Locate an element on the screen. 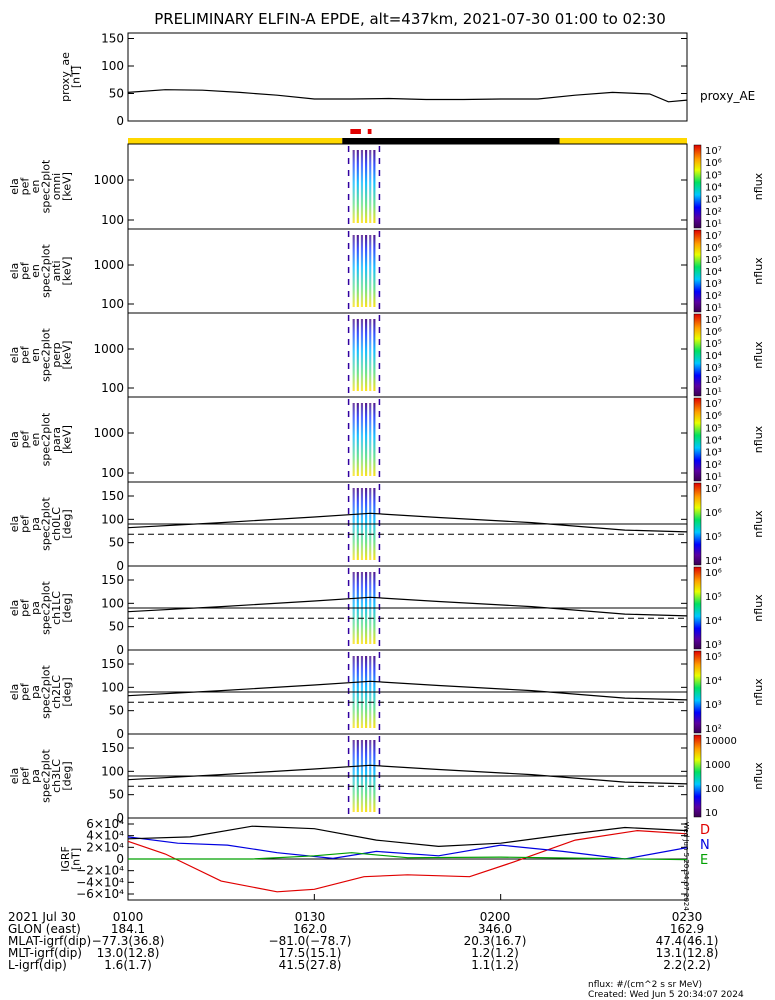  colorbar-tick: 10 is located at coordinates (711, 813).